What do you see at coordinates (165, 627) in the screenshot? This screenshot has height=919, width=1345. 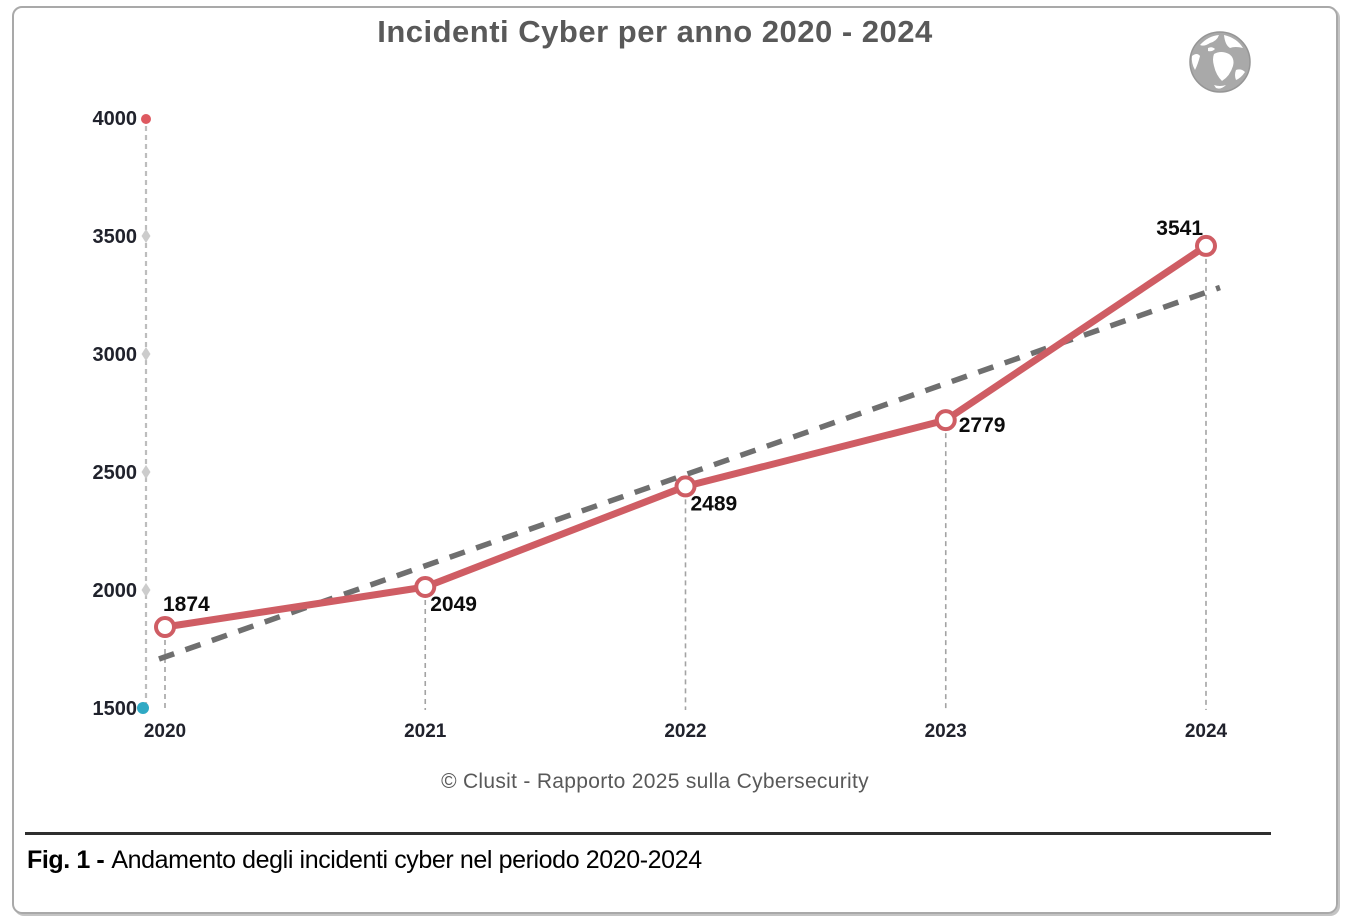 I see `data-point-marker-2020` at bounding box center [165, 627].